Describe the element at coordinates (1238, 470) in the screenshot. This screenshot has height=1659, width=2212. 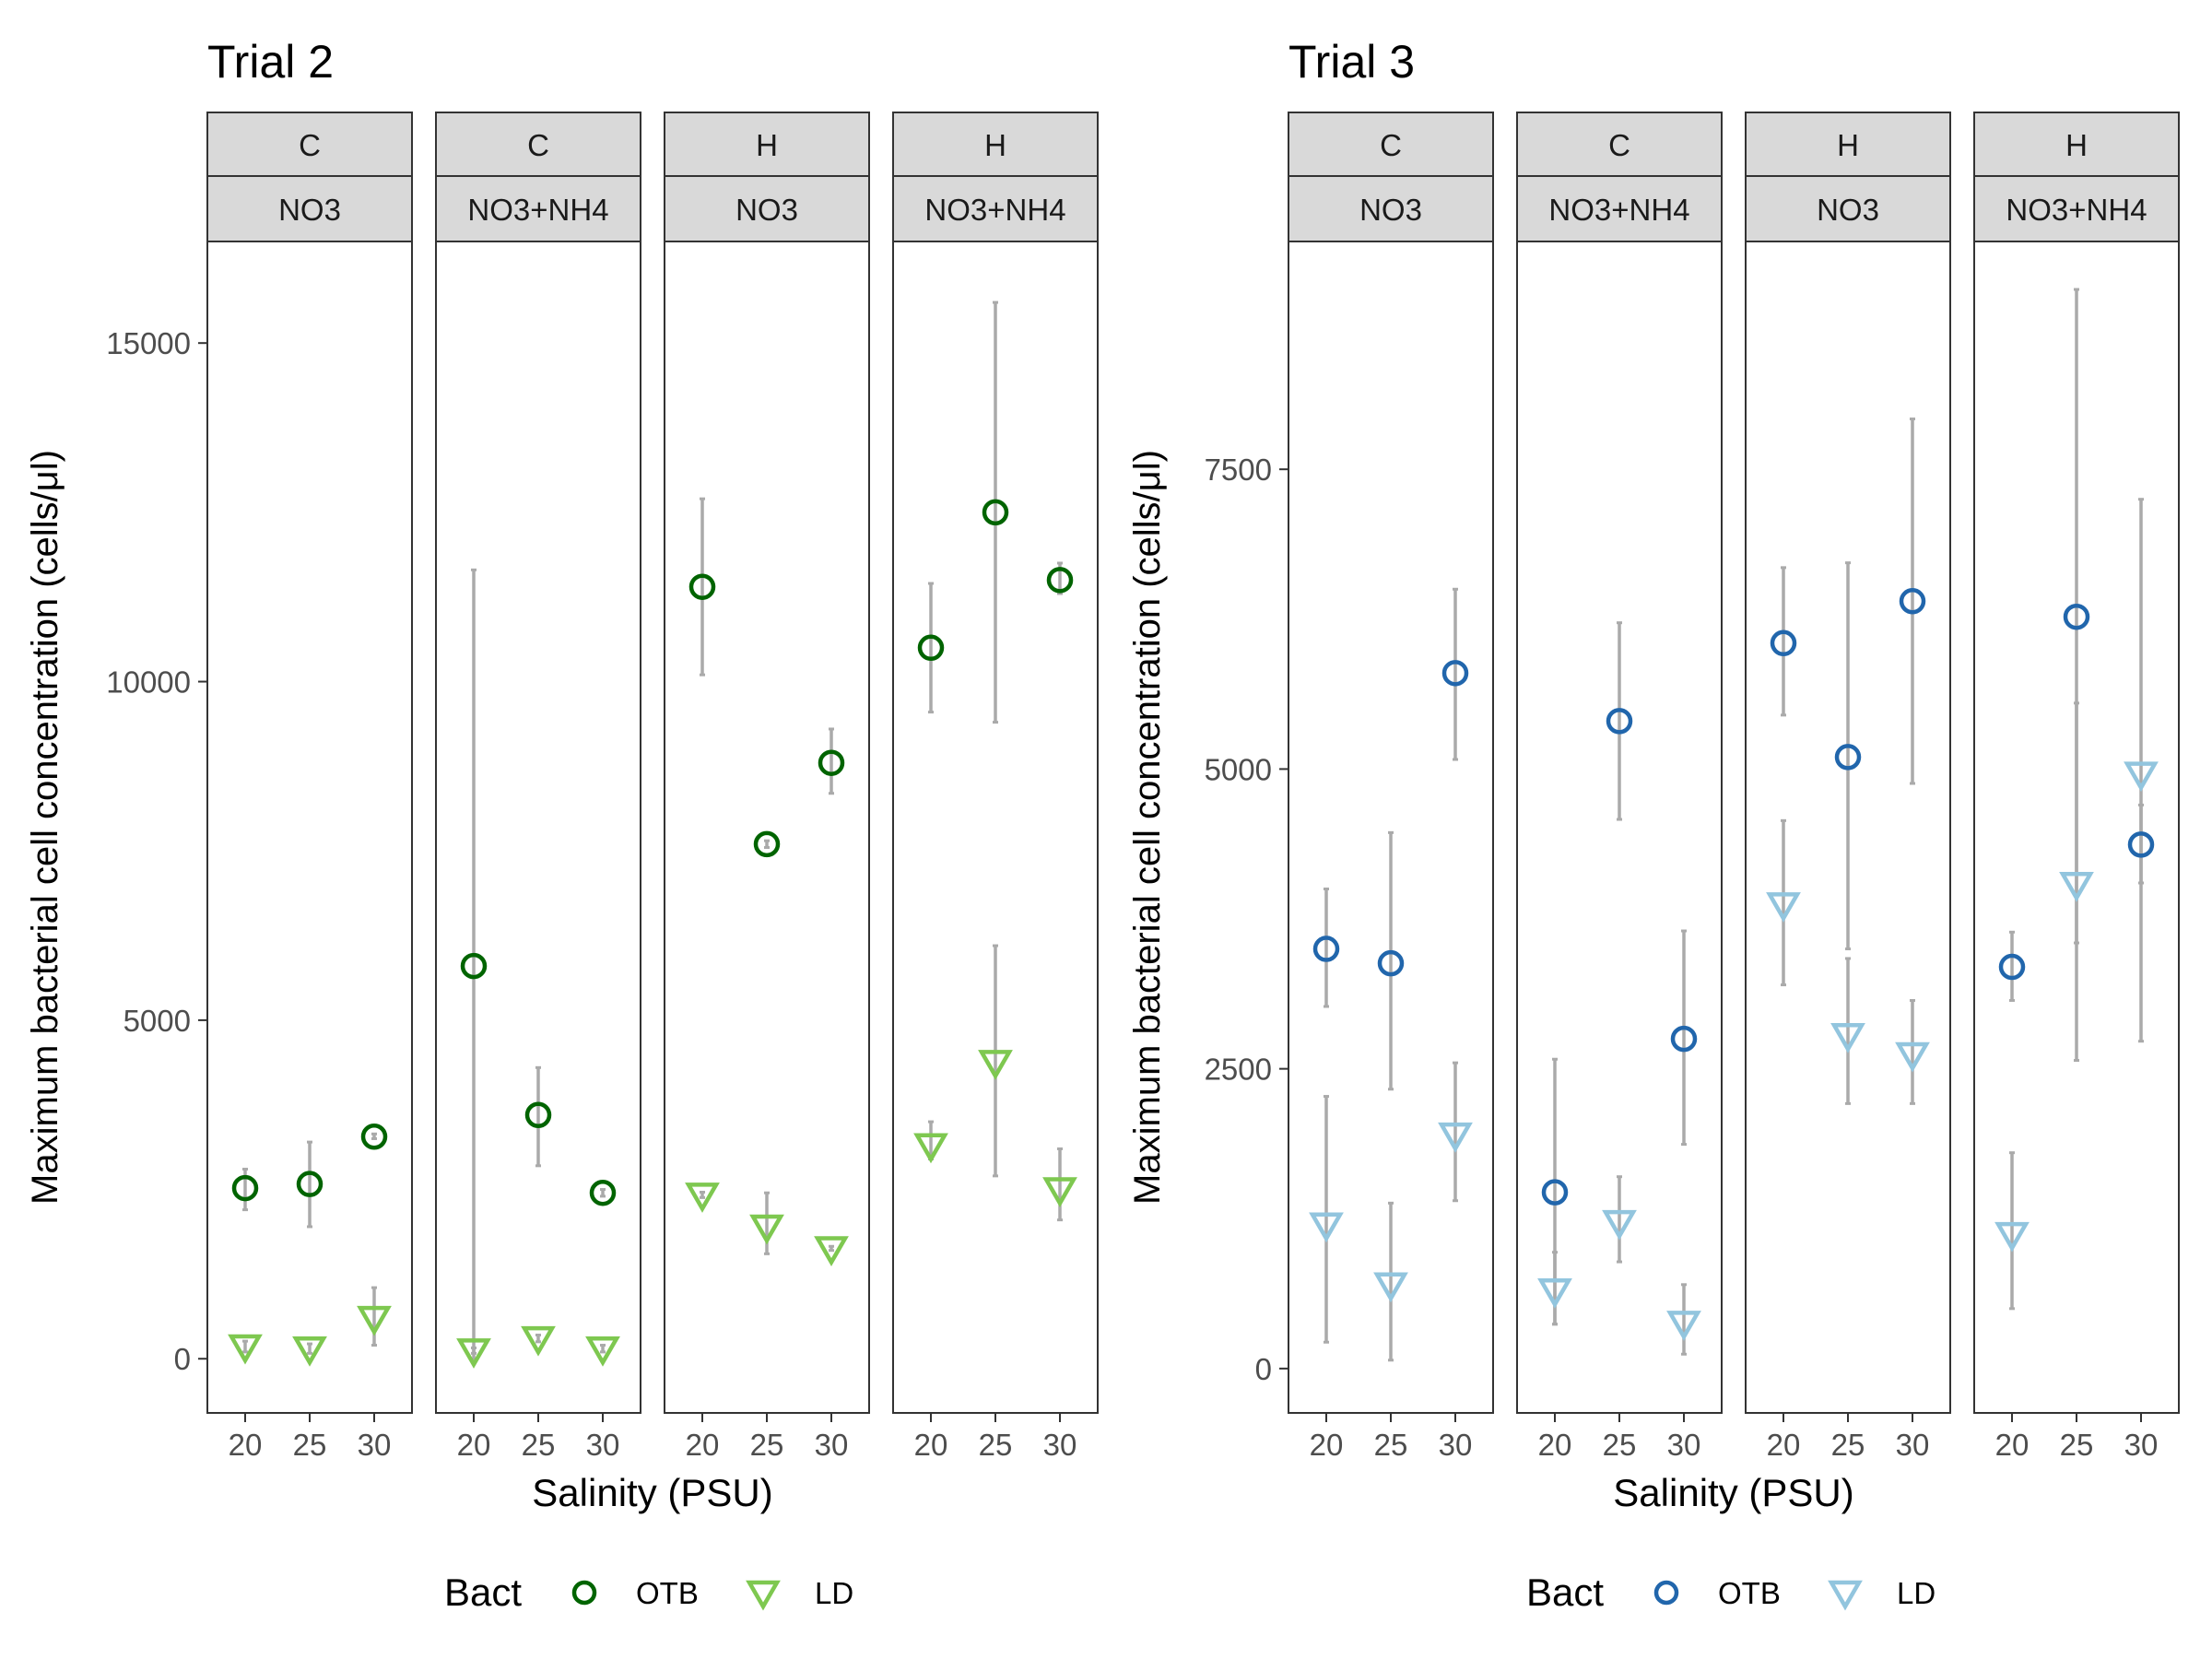
I see `y-tick-label: 7500` at that location.